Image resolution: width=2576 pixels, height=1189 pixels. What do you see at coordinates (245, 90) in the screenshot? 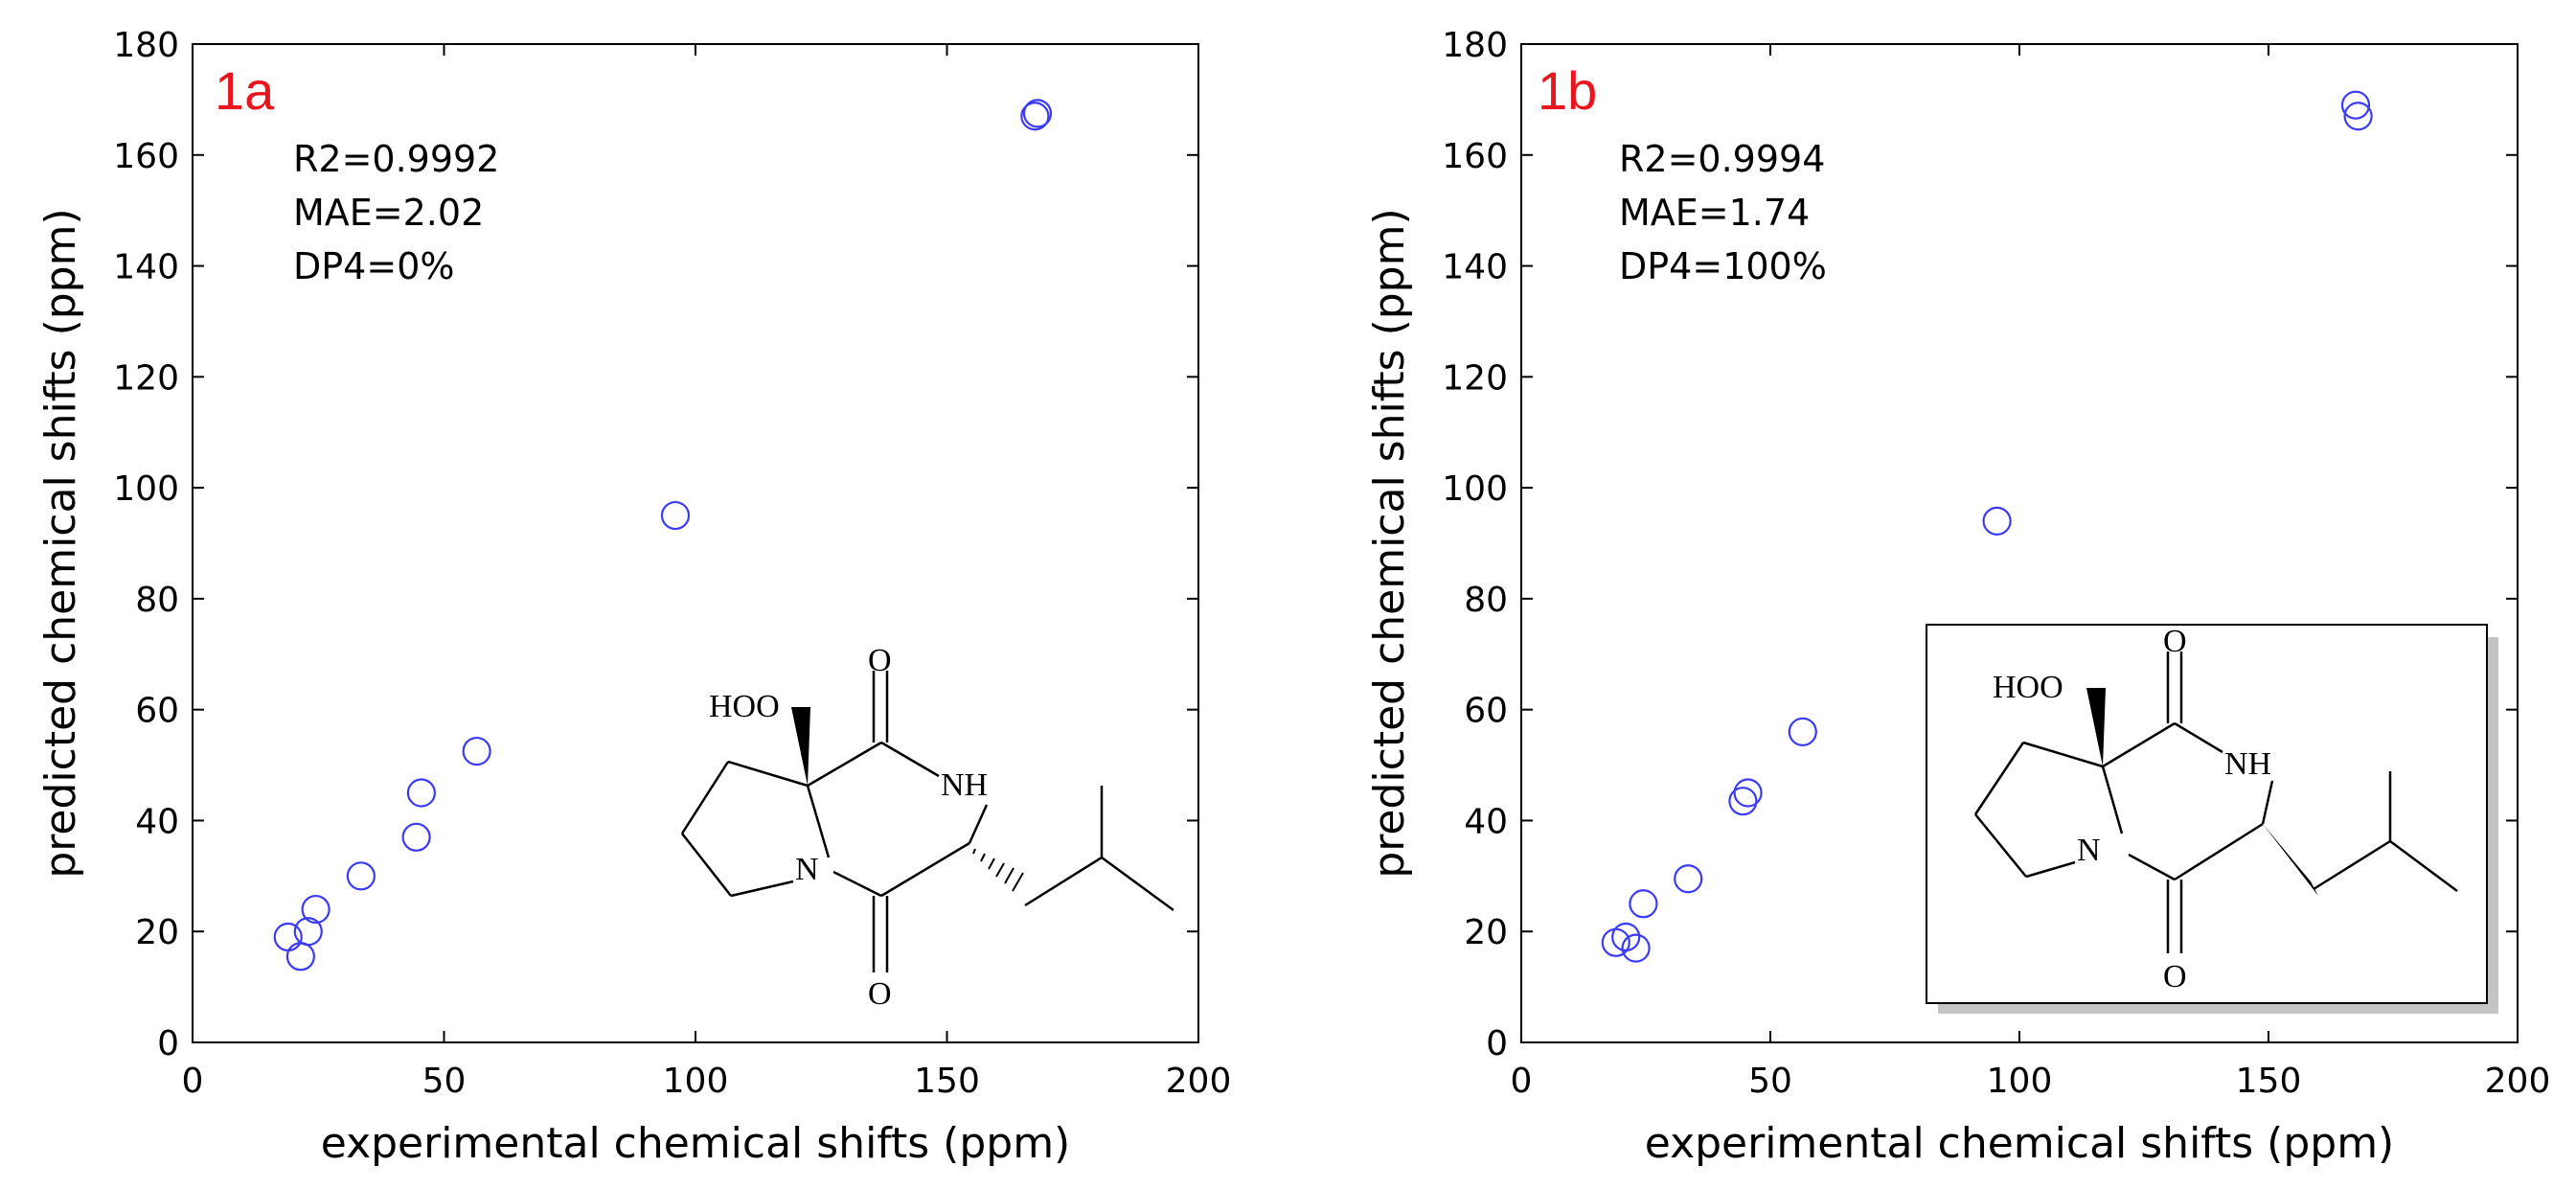
I see `panel-label: 1a` at bounding box center [245, 90].